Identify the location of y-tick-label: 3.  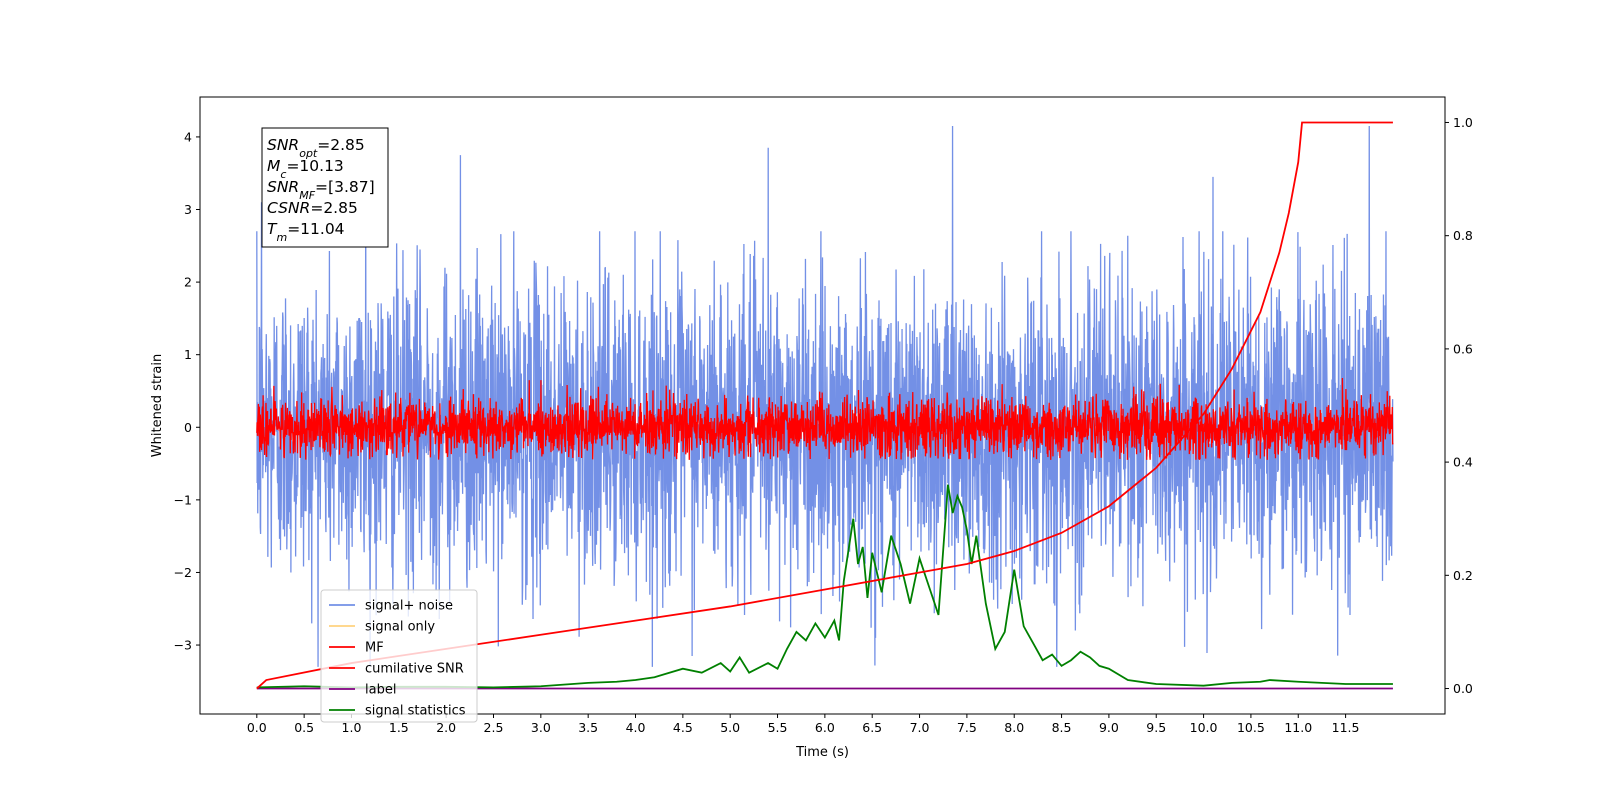
(188, 209).